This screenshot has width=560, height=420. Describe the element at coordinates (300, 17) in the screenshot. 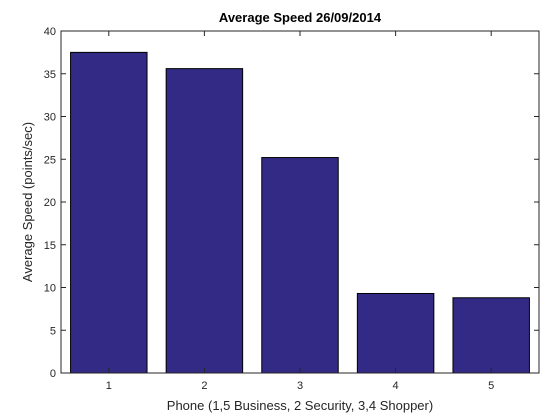

I see `chart-title: Average Speed 26/09/2014` at that location.